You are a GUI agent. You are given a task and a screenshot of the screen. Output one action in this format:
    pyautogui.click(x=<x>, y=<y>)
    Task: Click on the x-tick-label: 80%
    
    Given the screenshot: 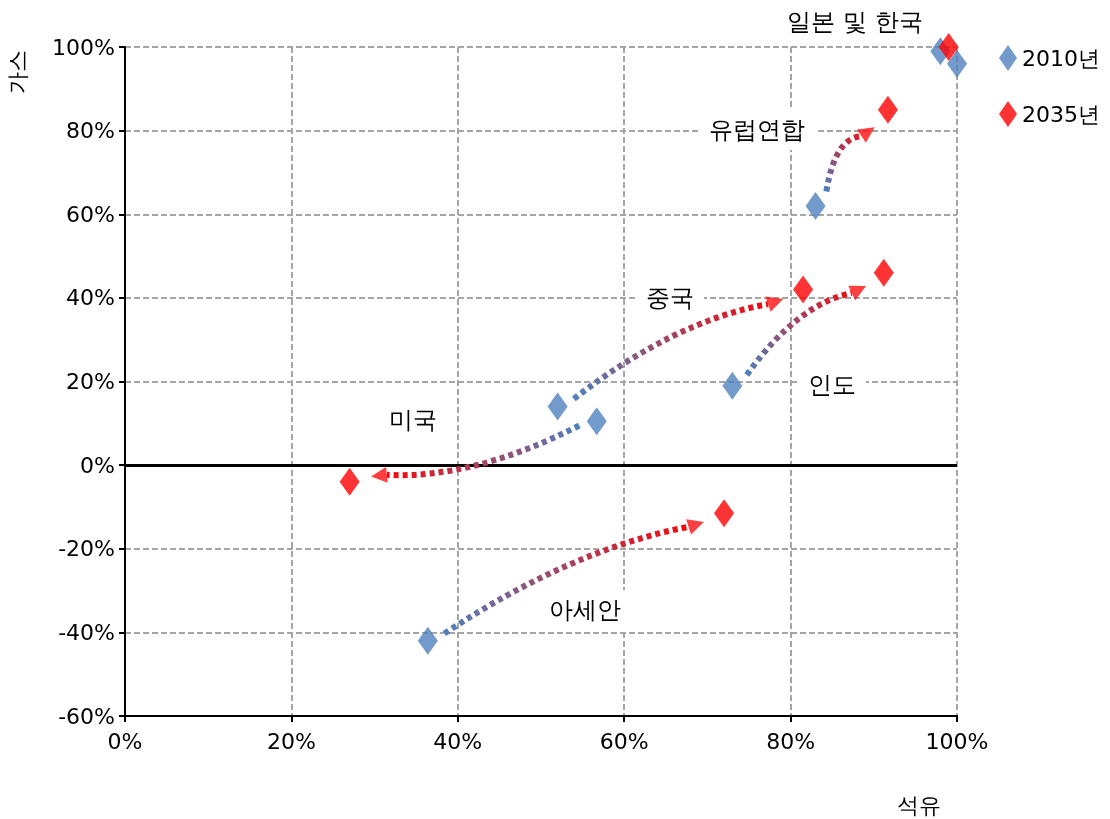 What is the action you would take?
    pyautogui.click(x=791, y=741)
    